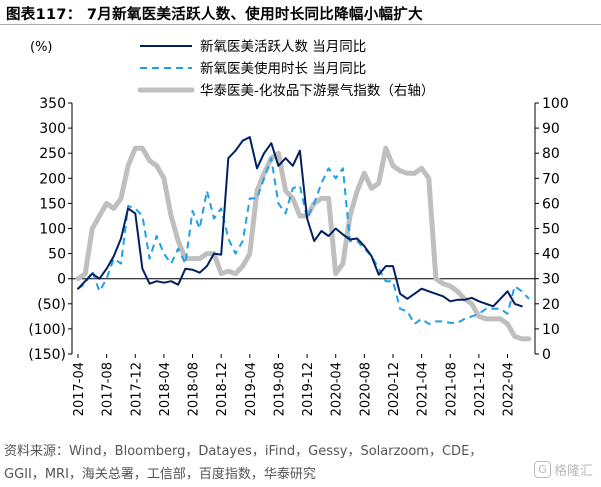  What do you see at coordinates (551, 230) in the screenshot?
I see `right-axis-tick-label: 50` at bounding box center [551, 230].